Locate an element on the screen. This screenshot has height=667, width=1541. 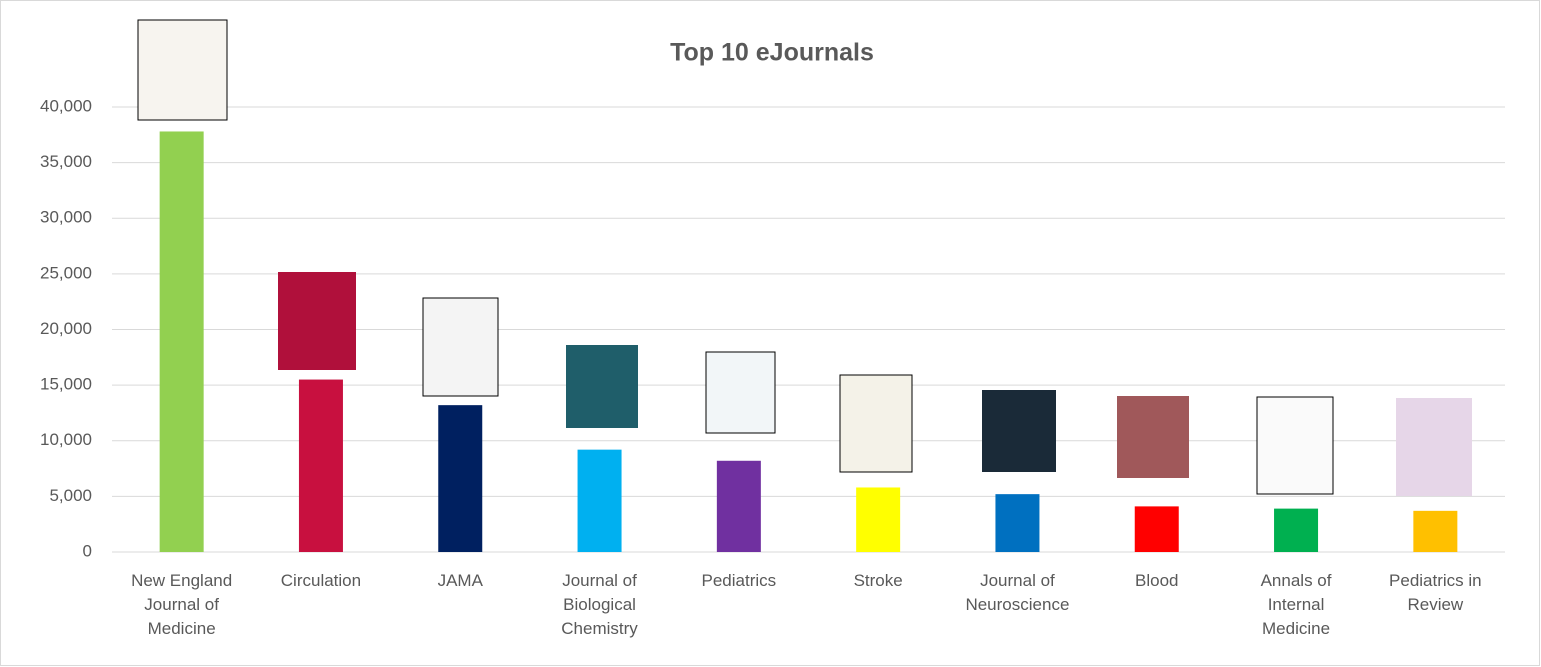
x-tick-label: New England Journal of Medicine is located at coordinates (182, 604).